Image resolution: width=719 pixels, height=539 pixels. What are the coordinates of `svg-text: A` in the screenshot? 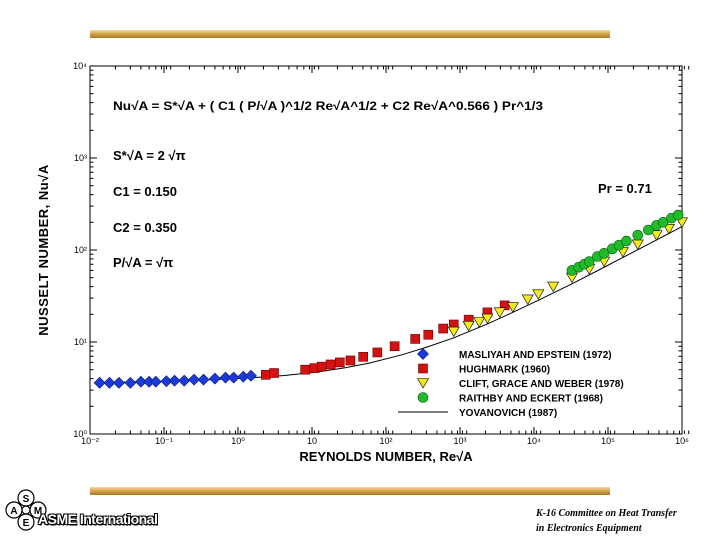 It's located at (13, 511).